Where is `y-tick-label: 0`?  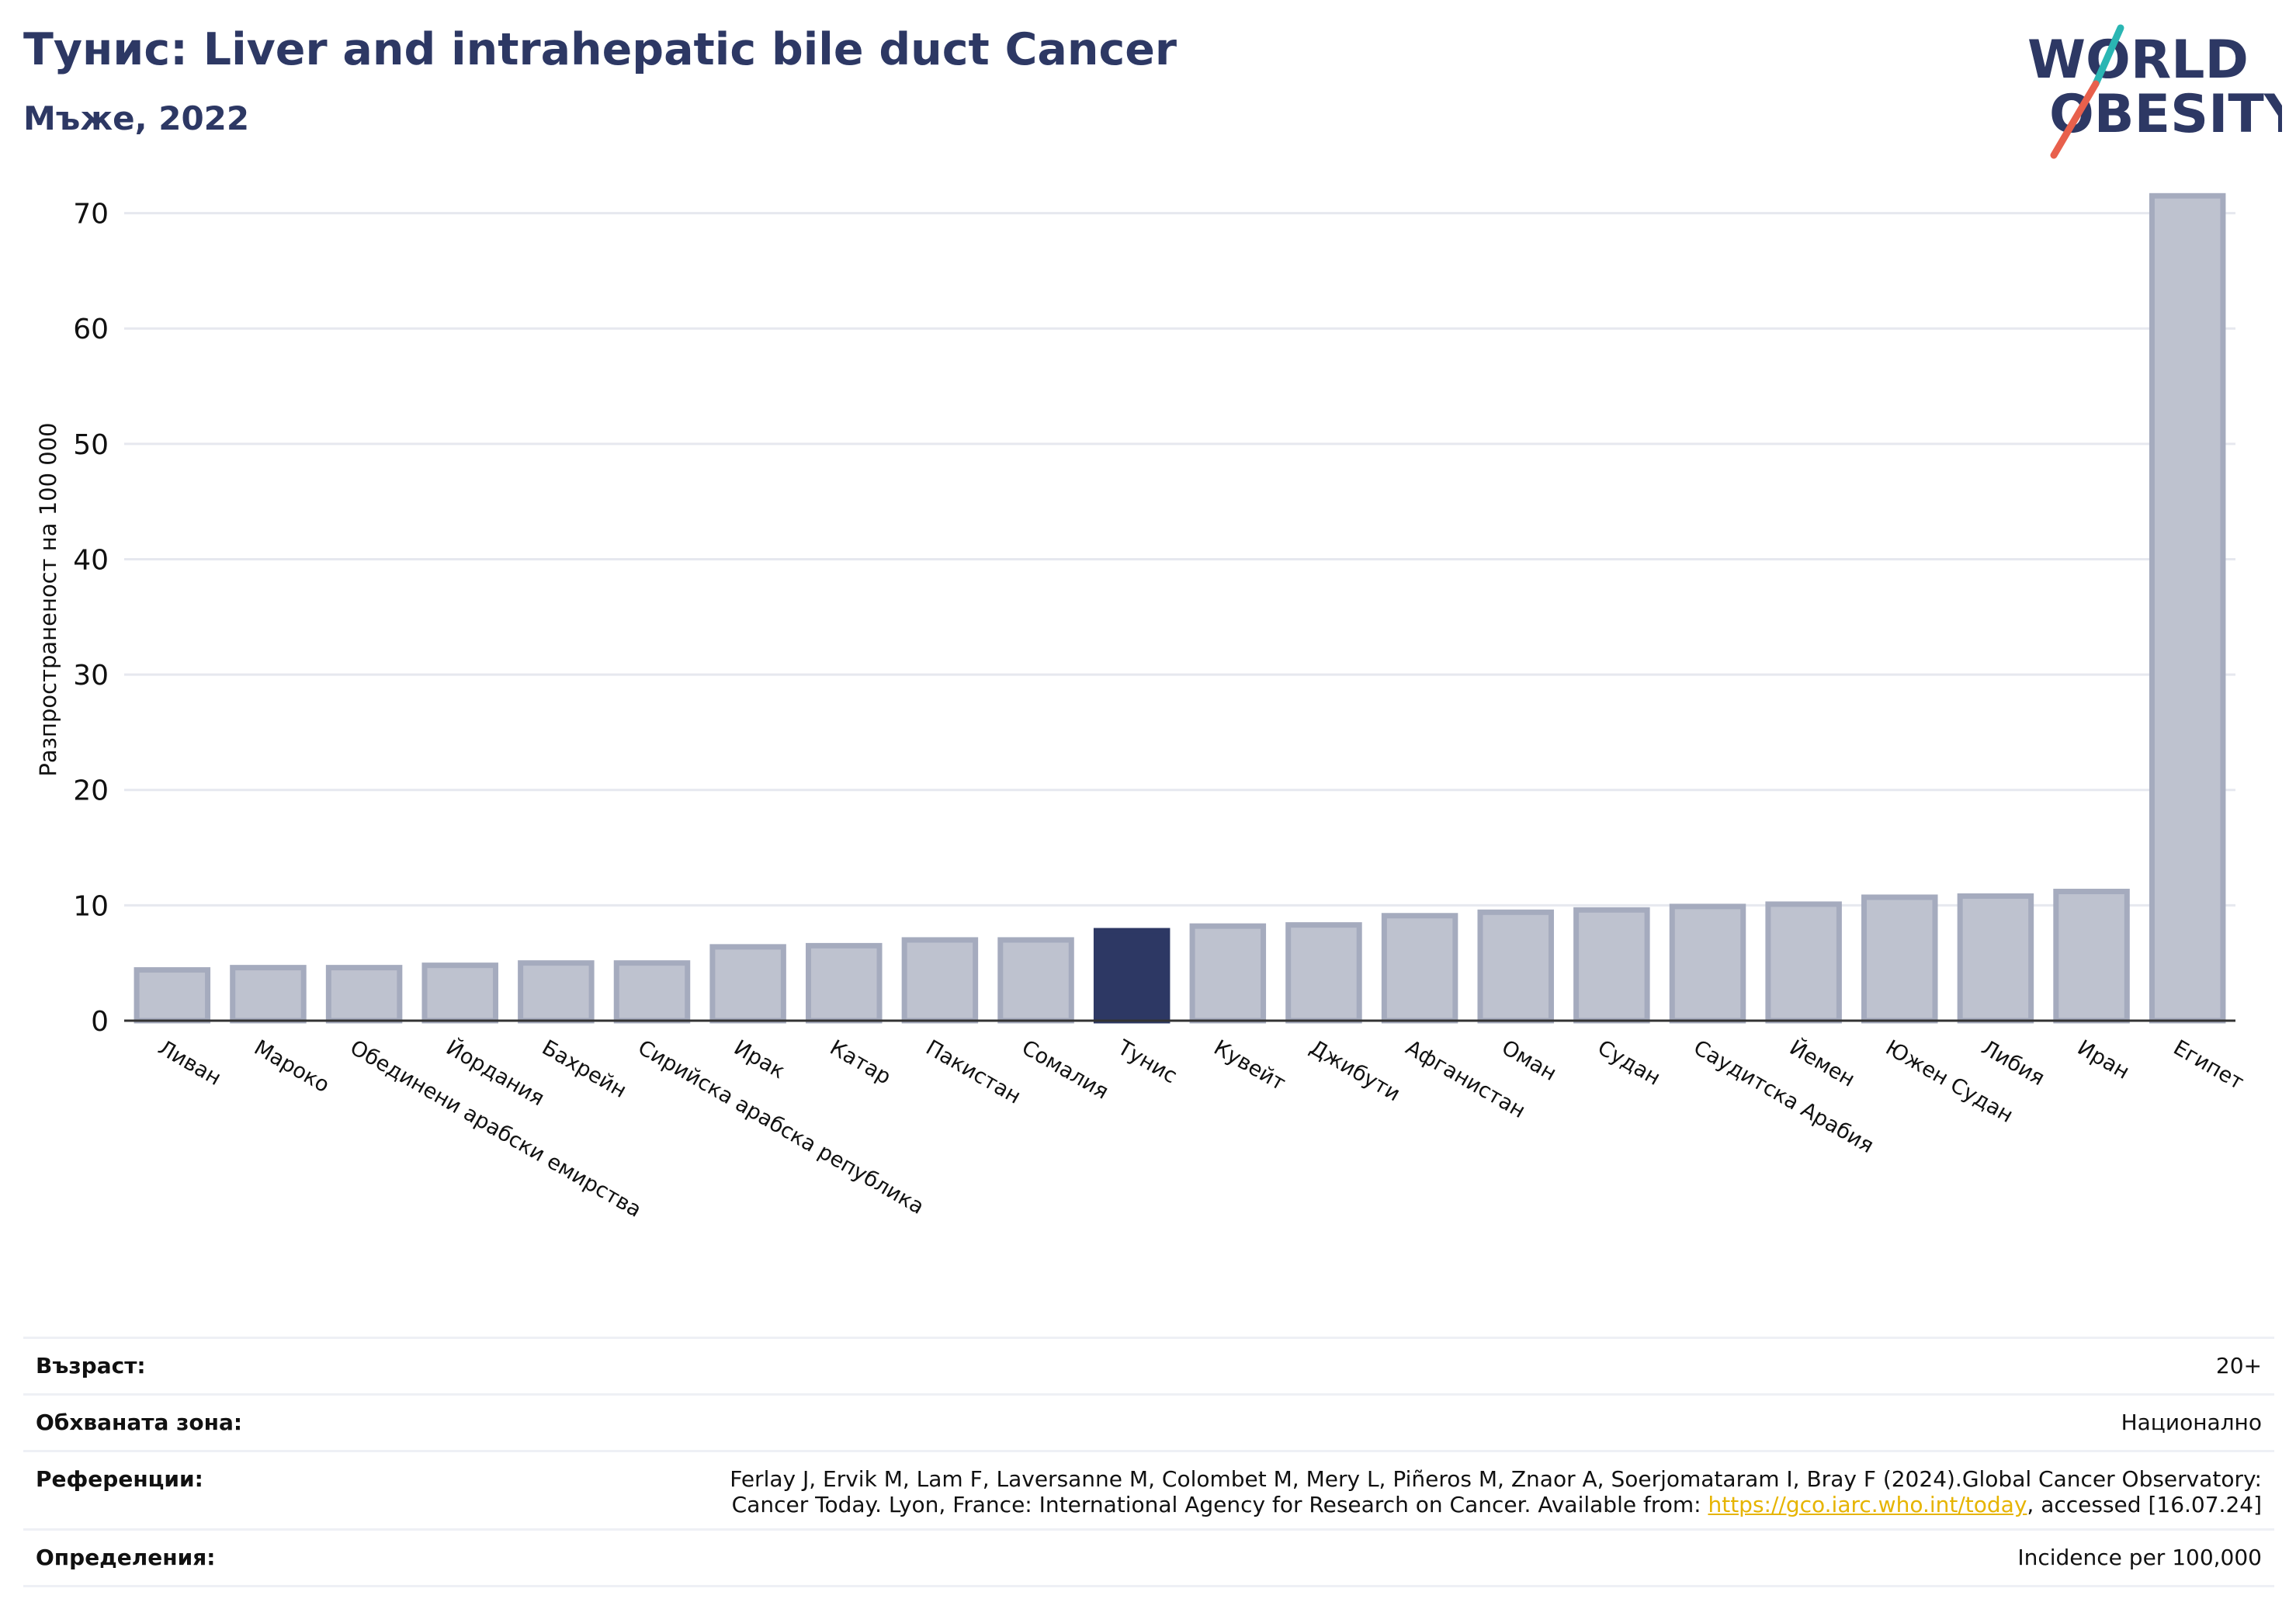 y-tick-label: 0 is located at coordinates (100, 1022).